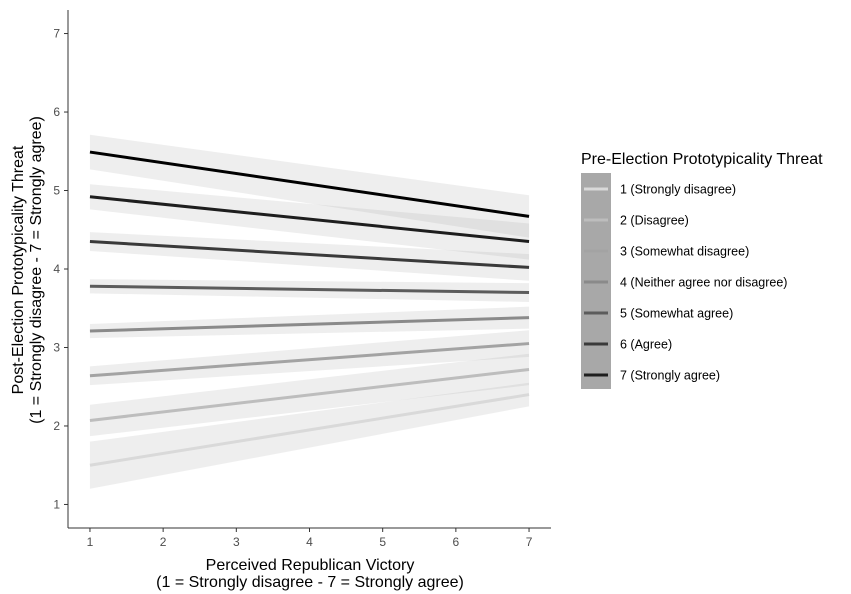 The height and width of the screenshot is (594, 851). Describe the element at coordinates (678, 190) in the screenshot. I see `legend-label: 1 (Strongly disagree)` at that location.